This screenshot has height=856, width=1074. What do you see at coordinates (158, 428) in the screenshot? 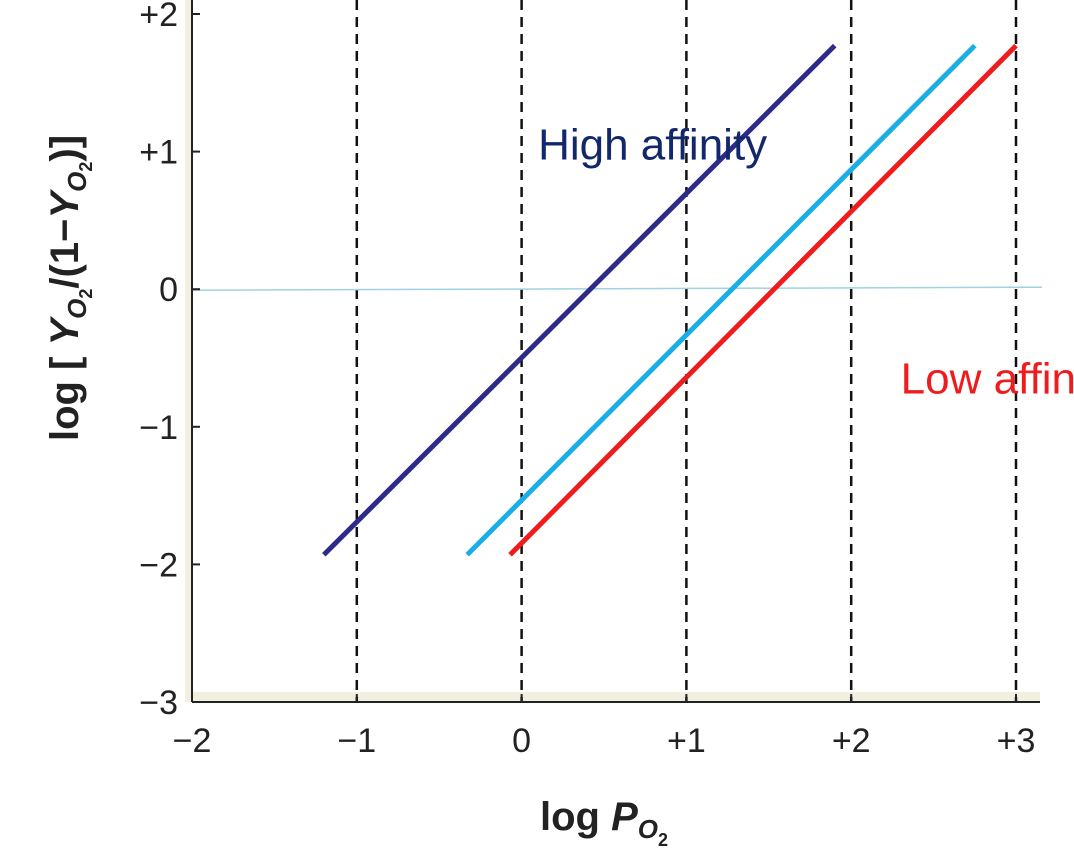
I see `y-tick-label: −1` at bounding box center [158, 428].